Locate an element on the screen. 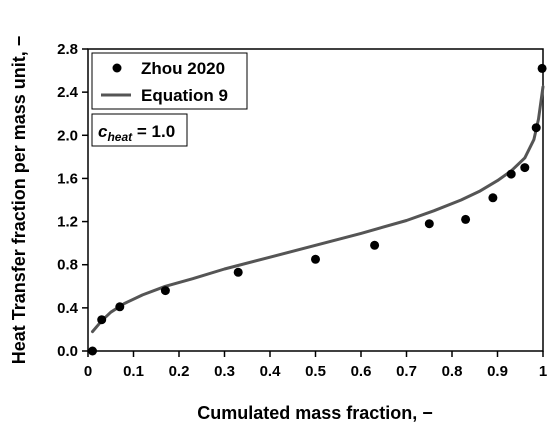 This screenshot has width=550, height=431. legend-label-equation-9: Equation 9 is located at coordinates (184, 95).